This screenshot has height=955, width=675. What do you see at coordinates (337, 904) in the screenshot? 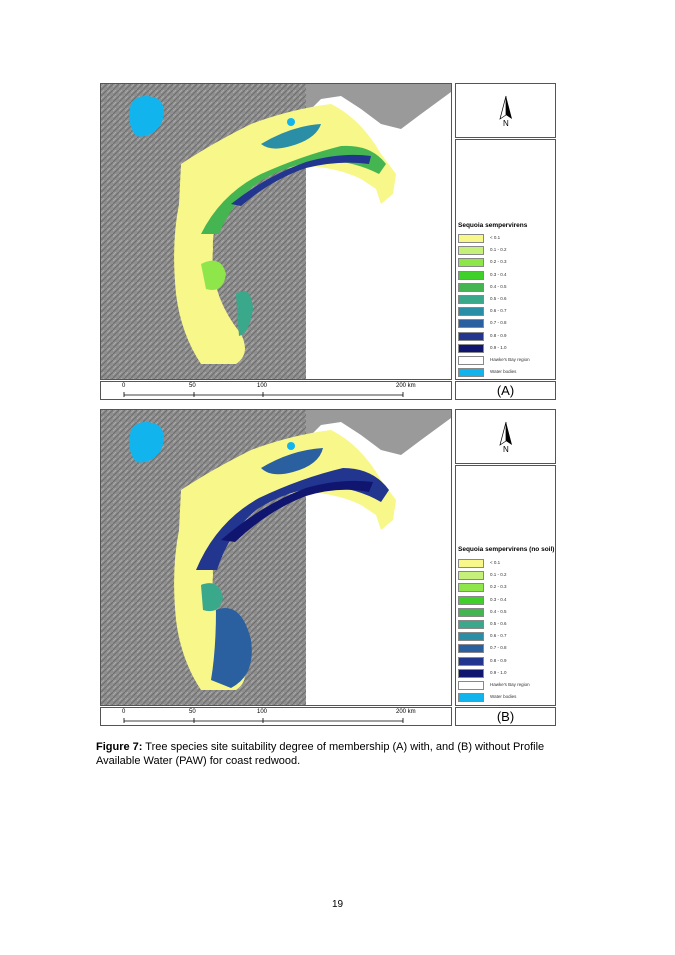
I see `page-number: 19` at bounding box center [337, 904].